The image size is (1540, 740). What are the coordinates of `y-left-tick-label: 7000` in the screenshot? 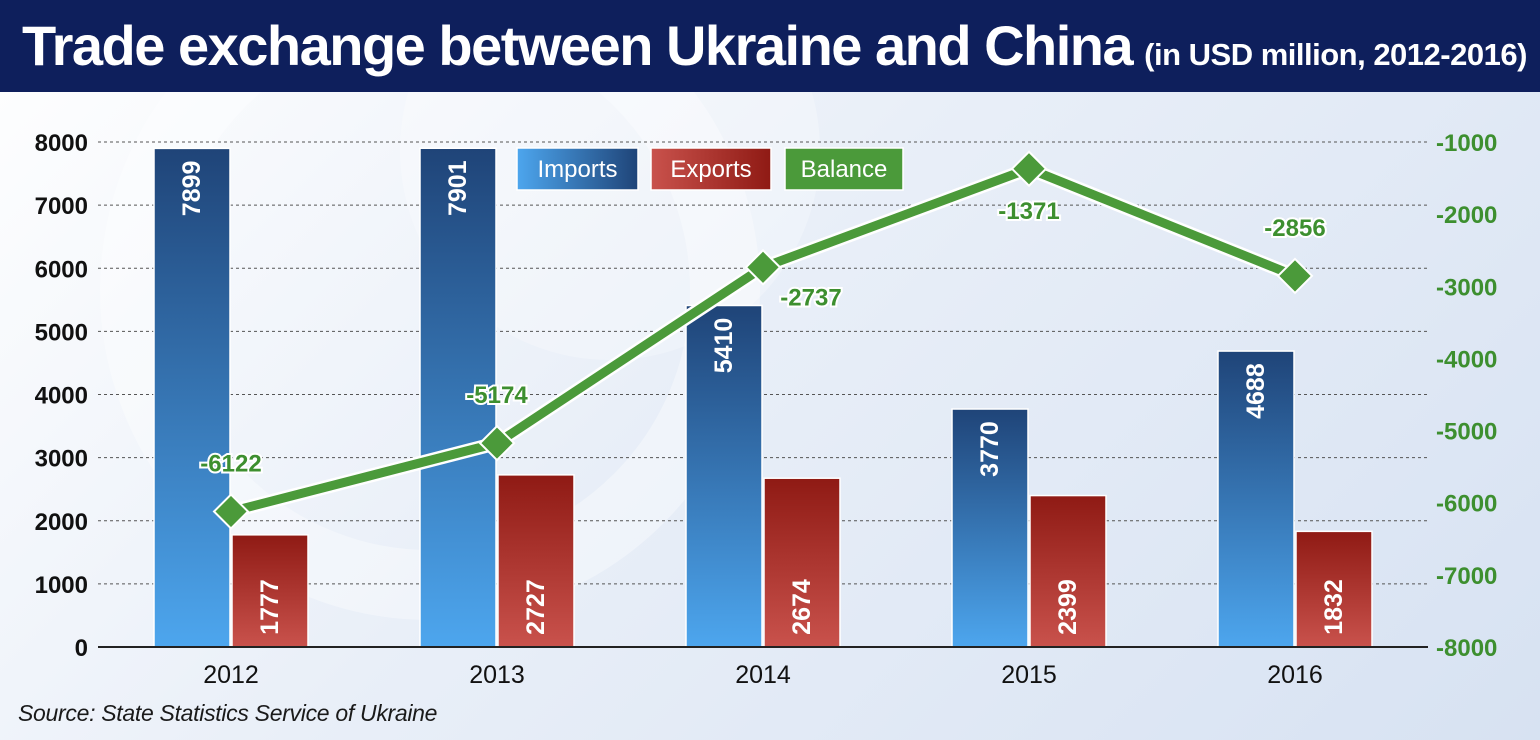 It's located at (61, 206).